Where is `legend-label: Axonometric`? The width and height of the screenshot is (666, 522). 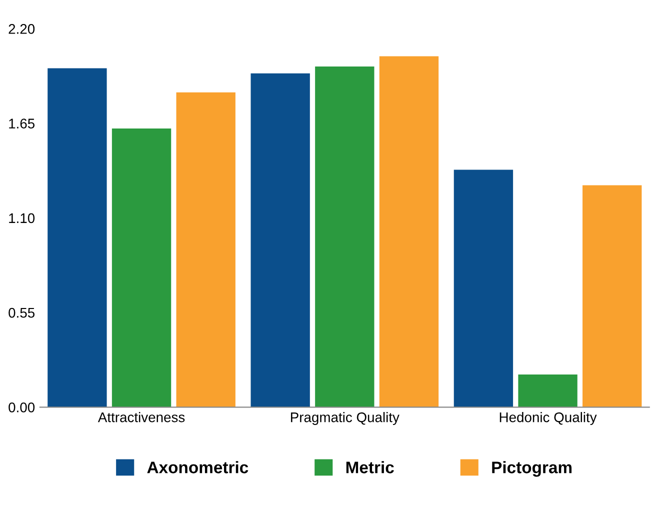
legend-label: Axonometric is located at coordinates (197, 467).